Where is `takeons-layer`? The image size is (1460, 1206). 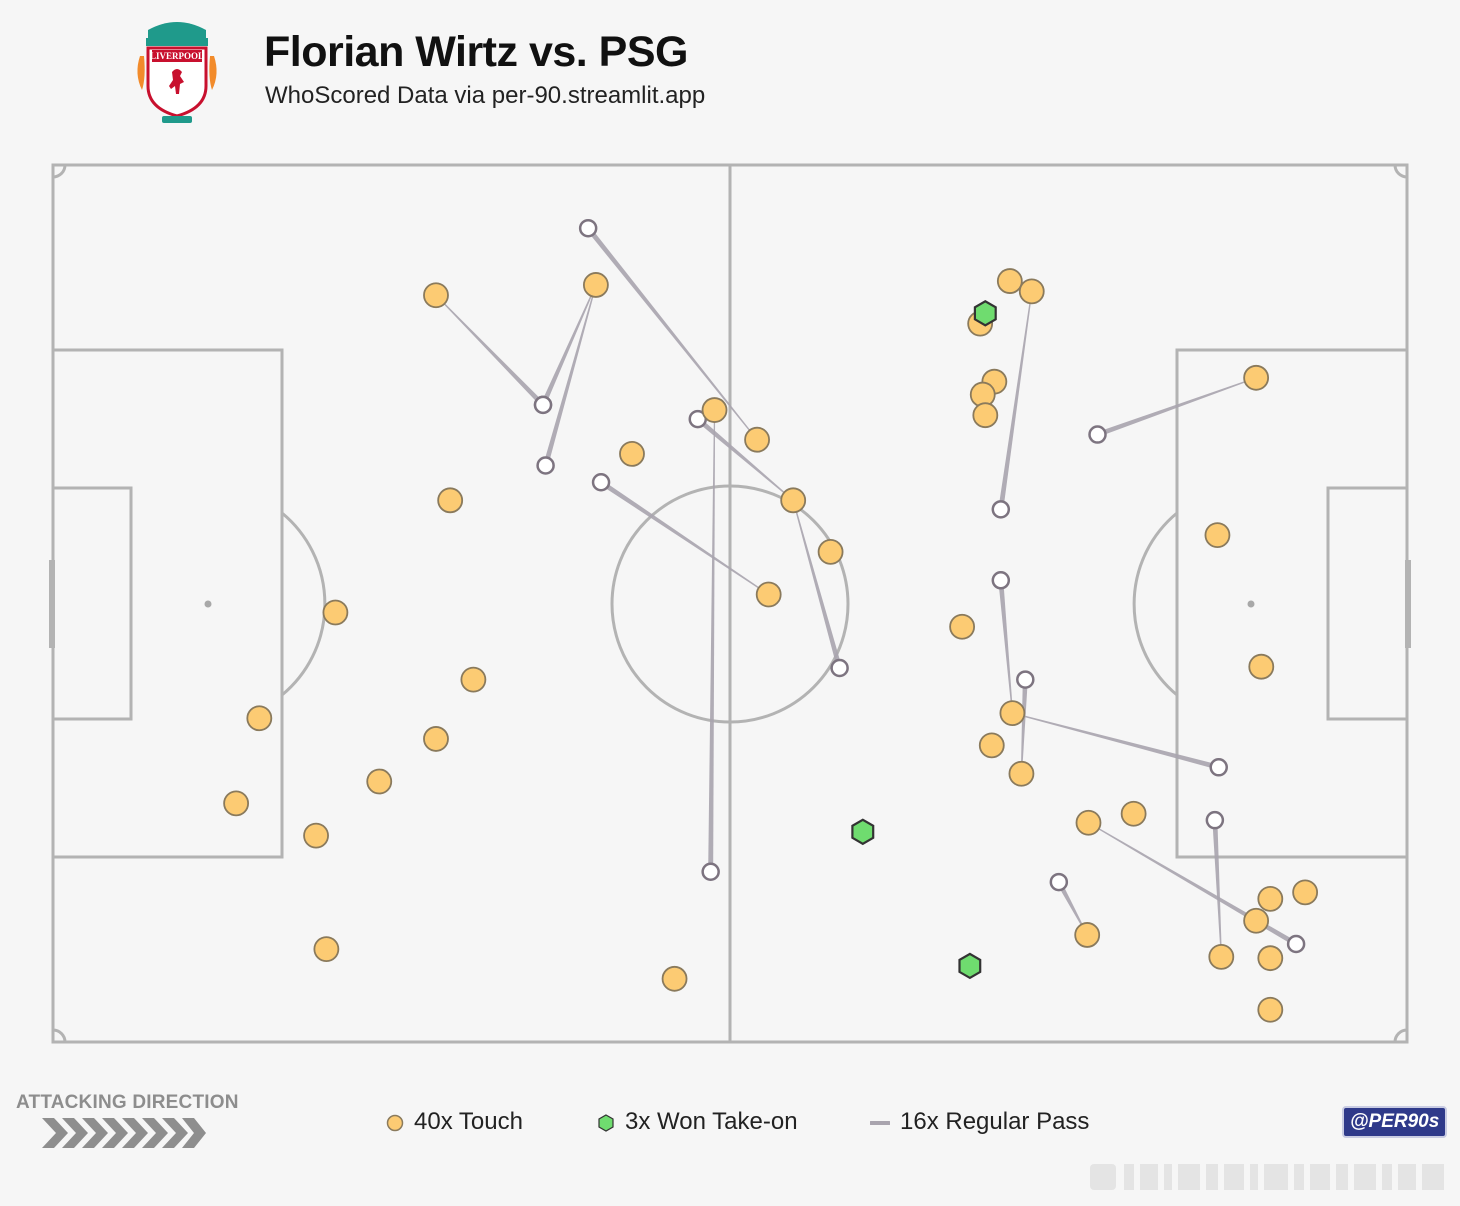
takeons-layer is located at coordinates (924, 640).